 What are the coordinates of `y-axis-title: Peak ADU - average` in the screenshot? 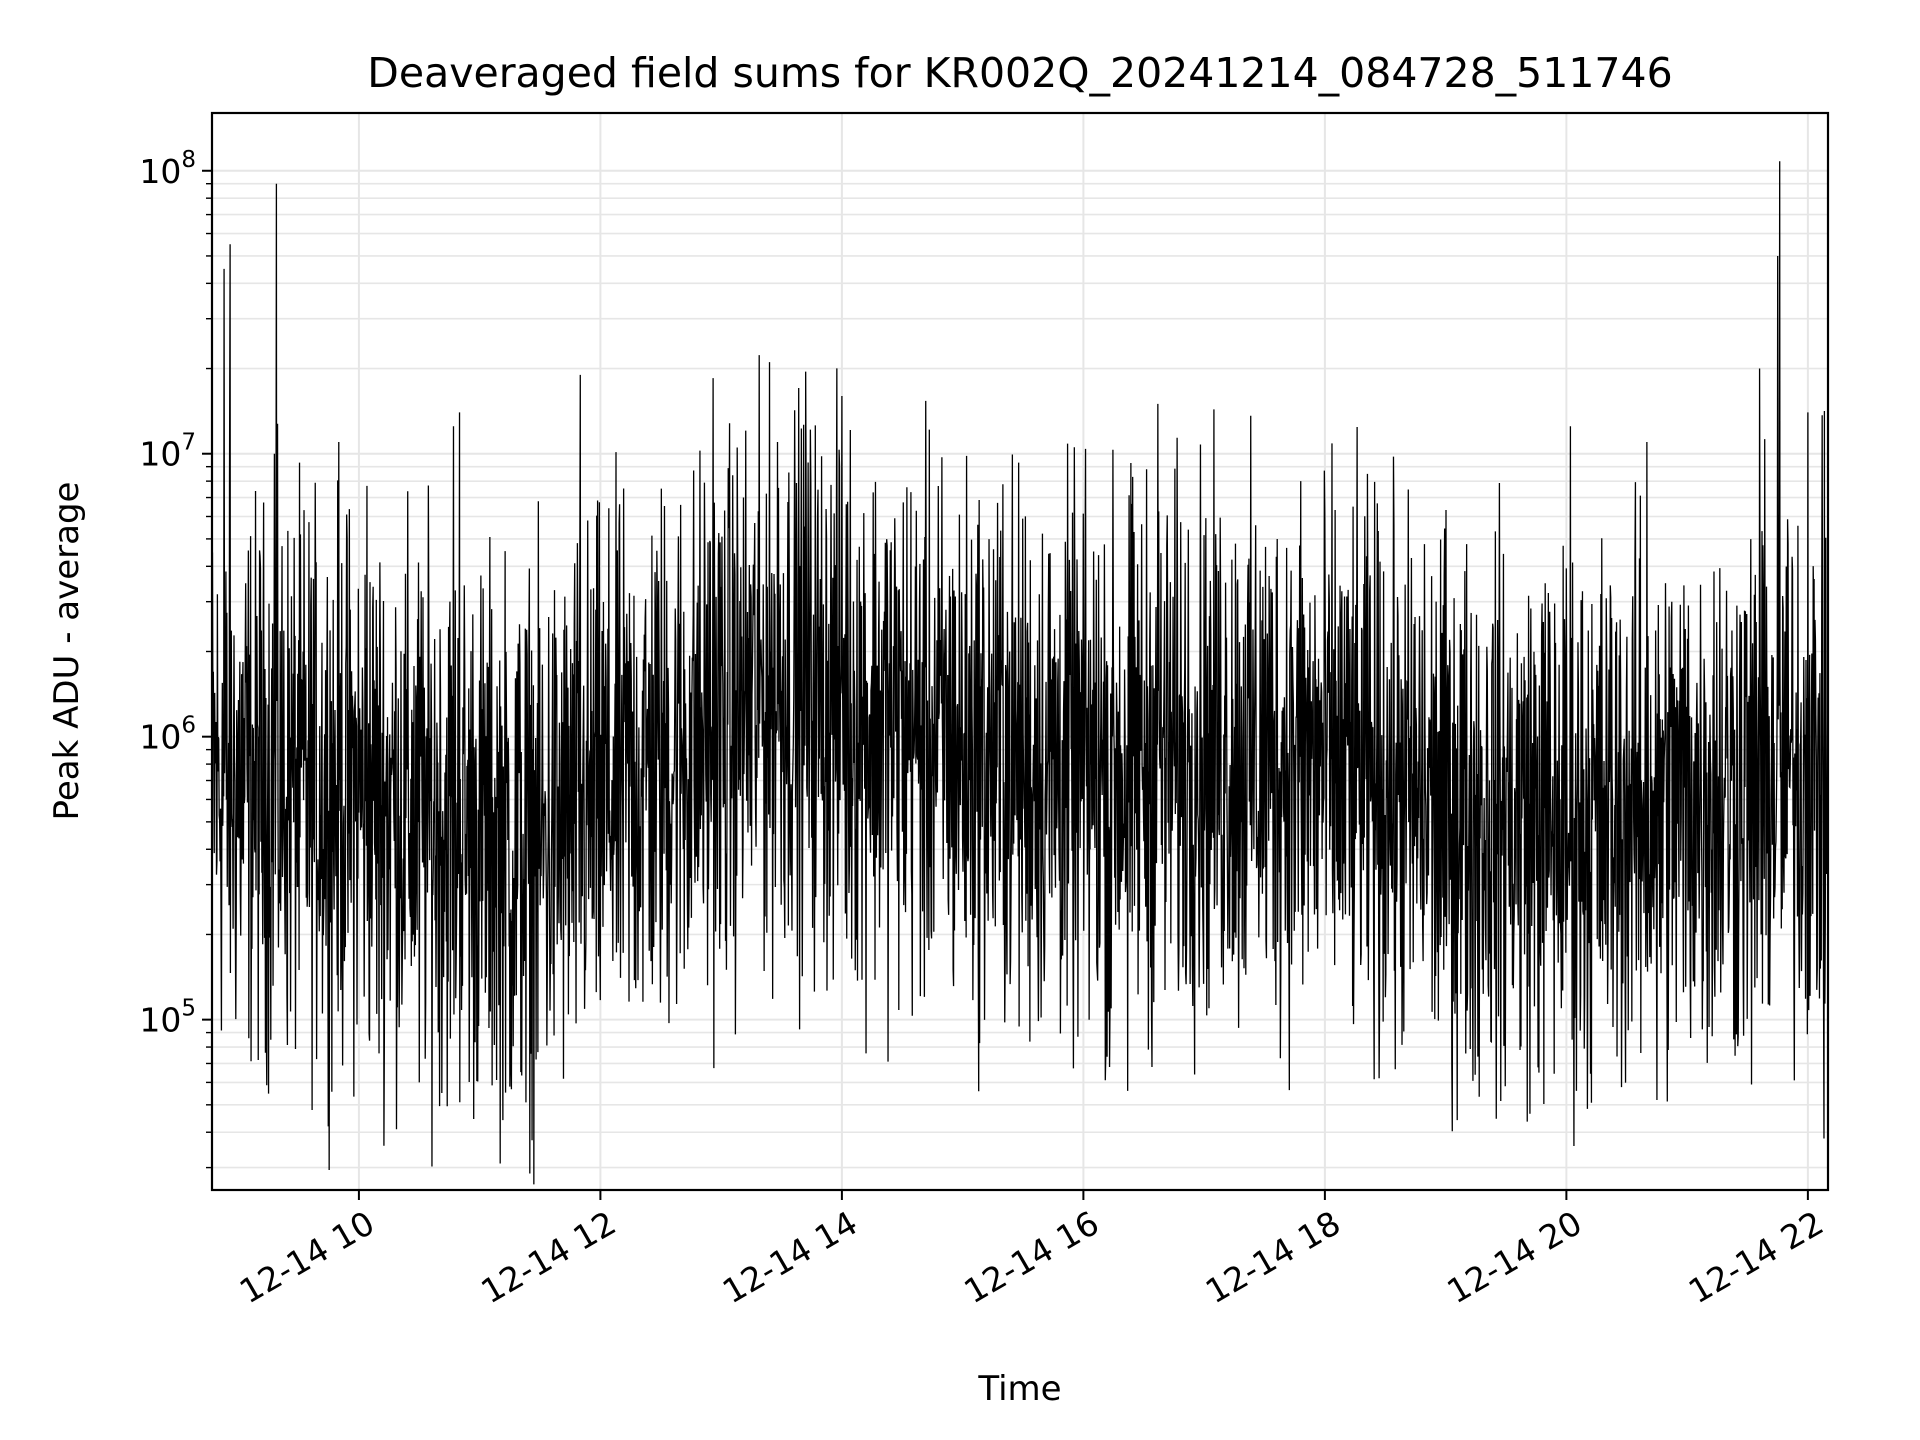 It's located at (67, 651).